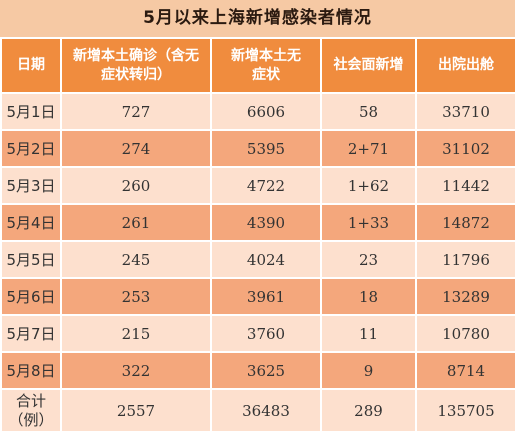 This screenshot has height=433, width=515. Describe the element at coordinates (465, 296) in the screenshot. I see `cell-discharged: 13289` at that location.